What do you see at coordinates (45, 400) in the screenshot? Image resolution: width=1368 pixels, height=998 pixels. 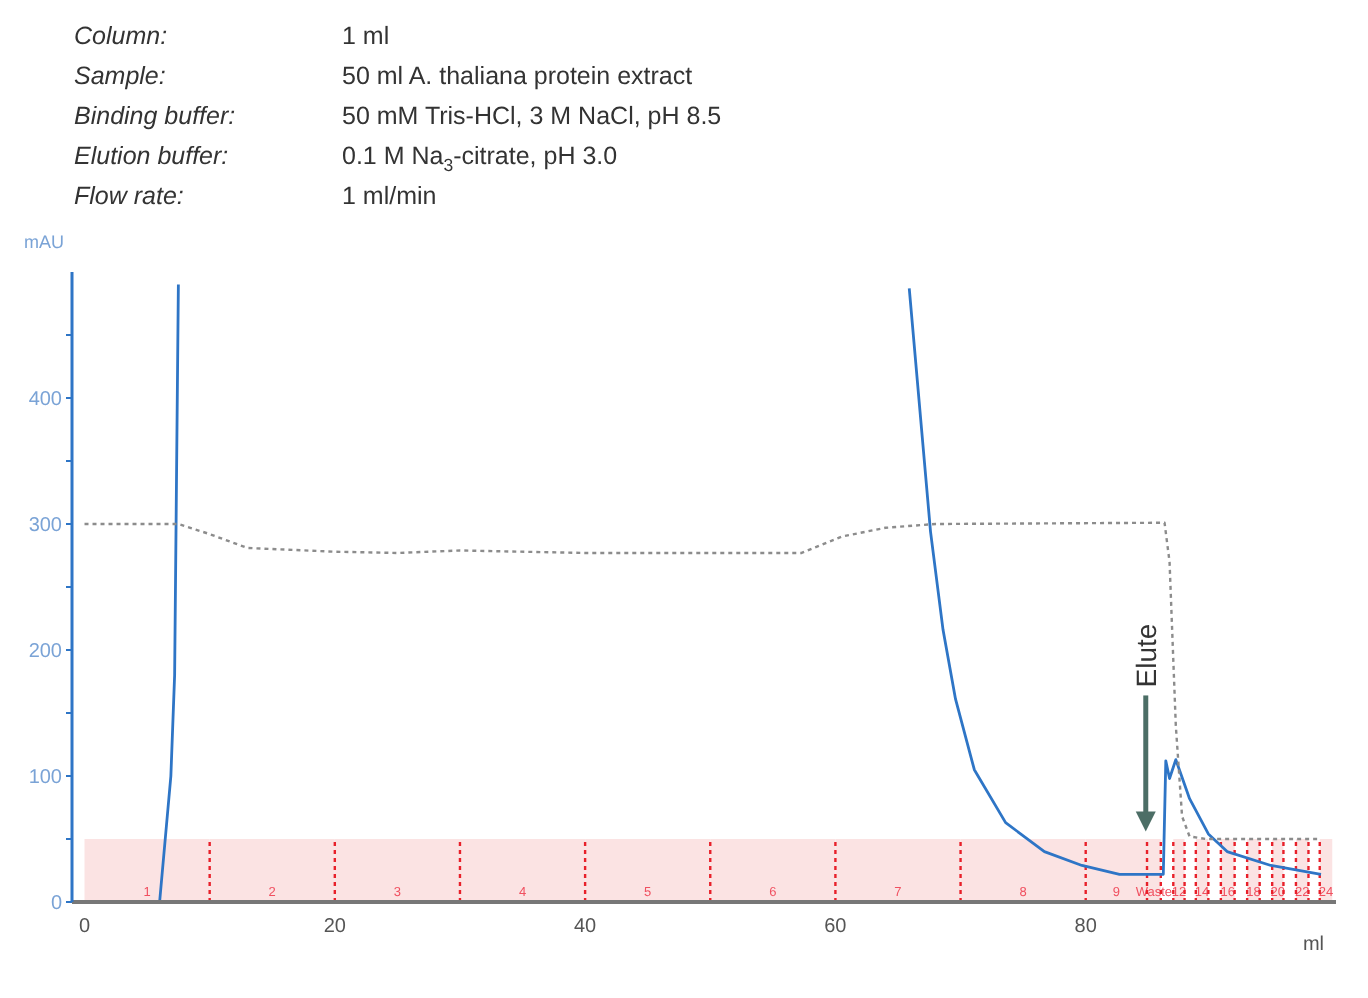 I see `y-tick-label: 400` at bounding box center [45, 400].